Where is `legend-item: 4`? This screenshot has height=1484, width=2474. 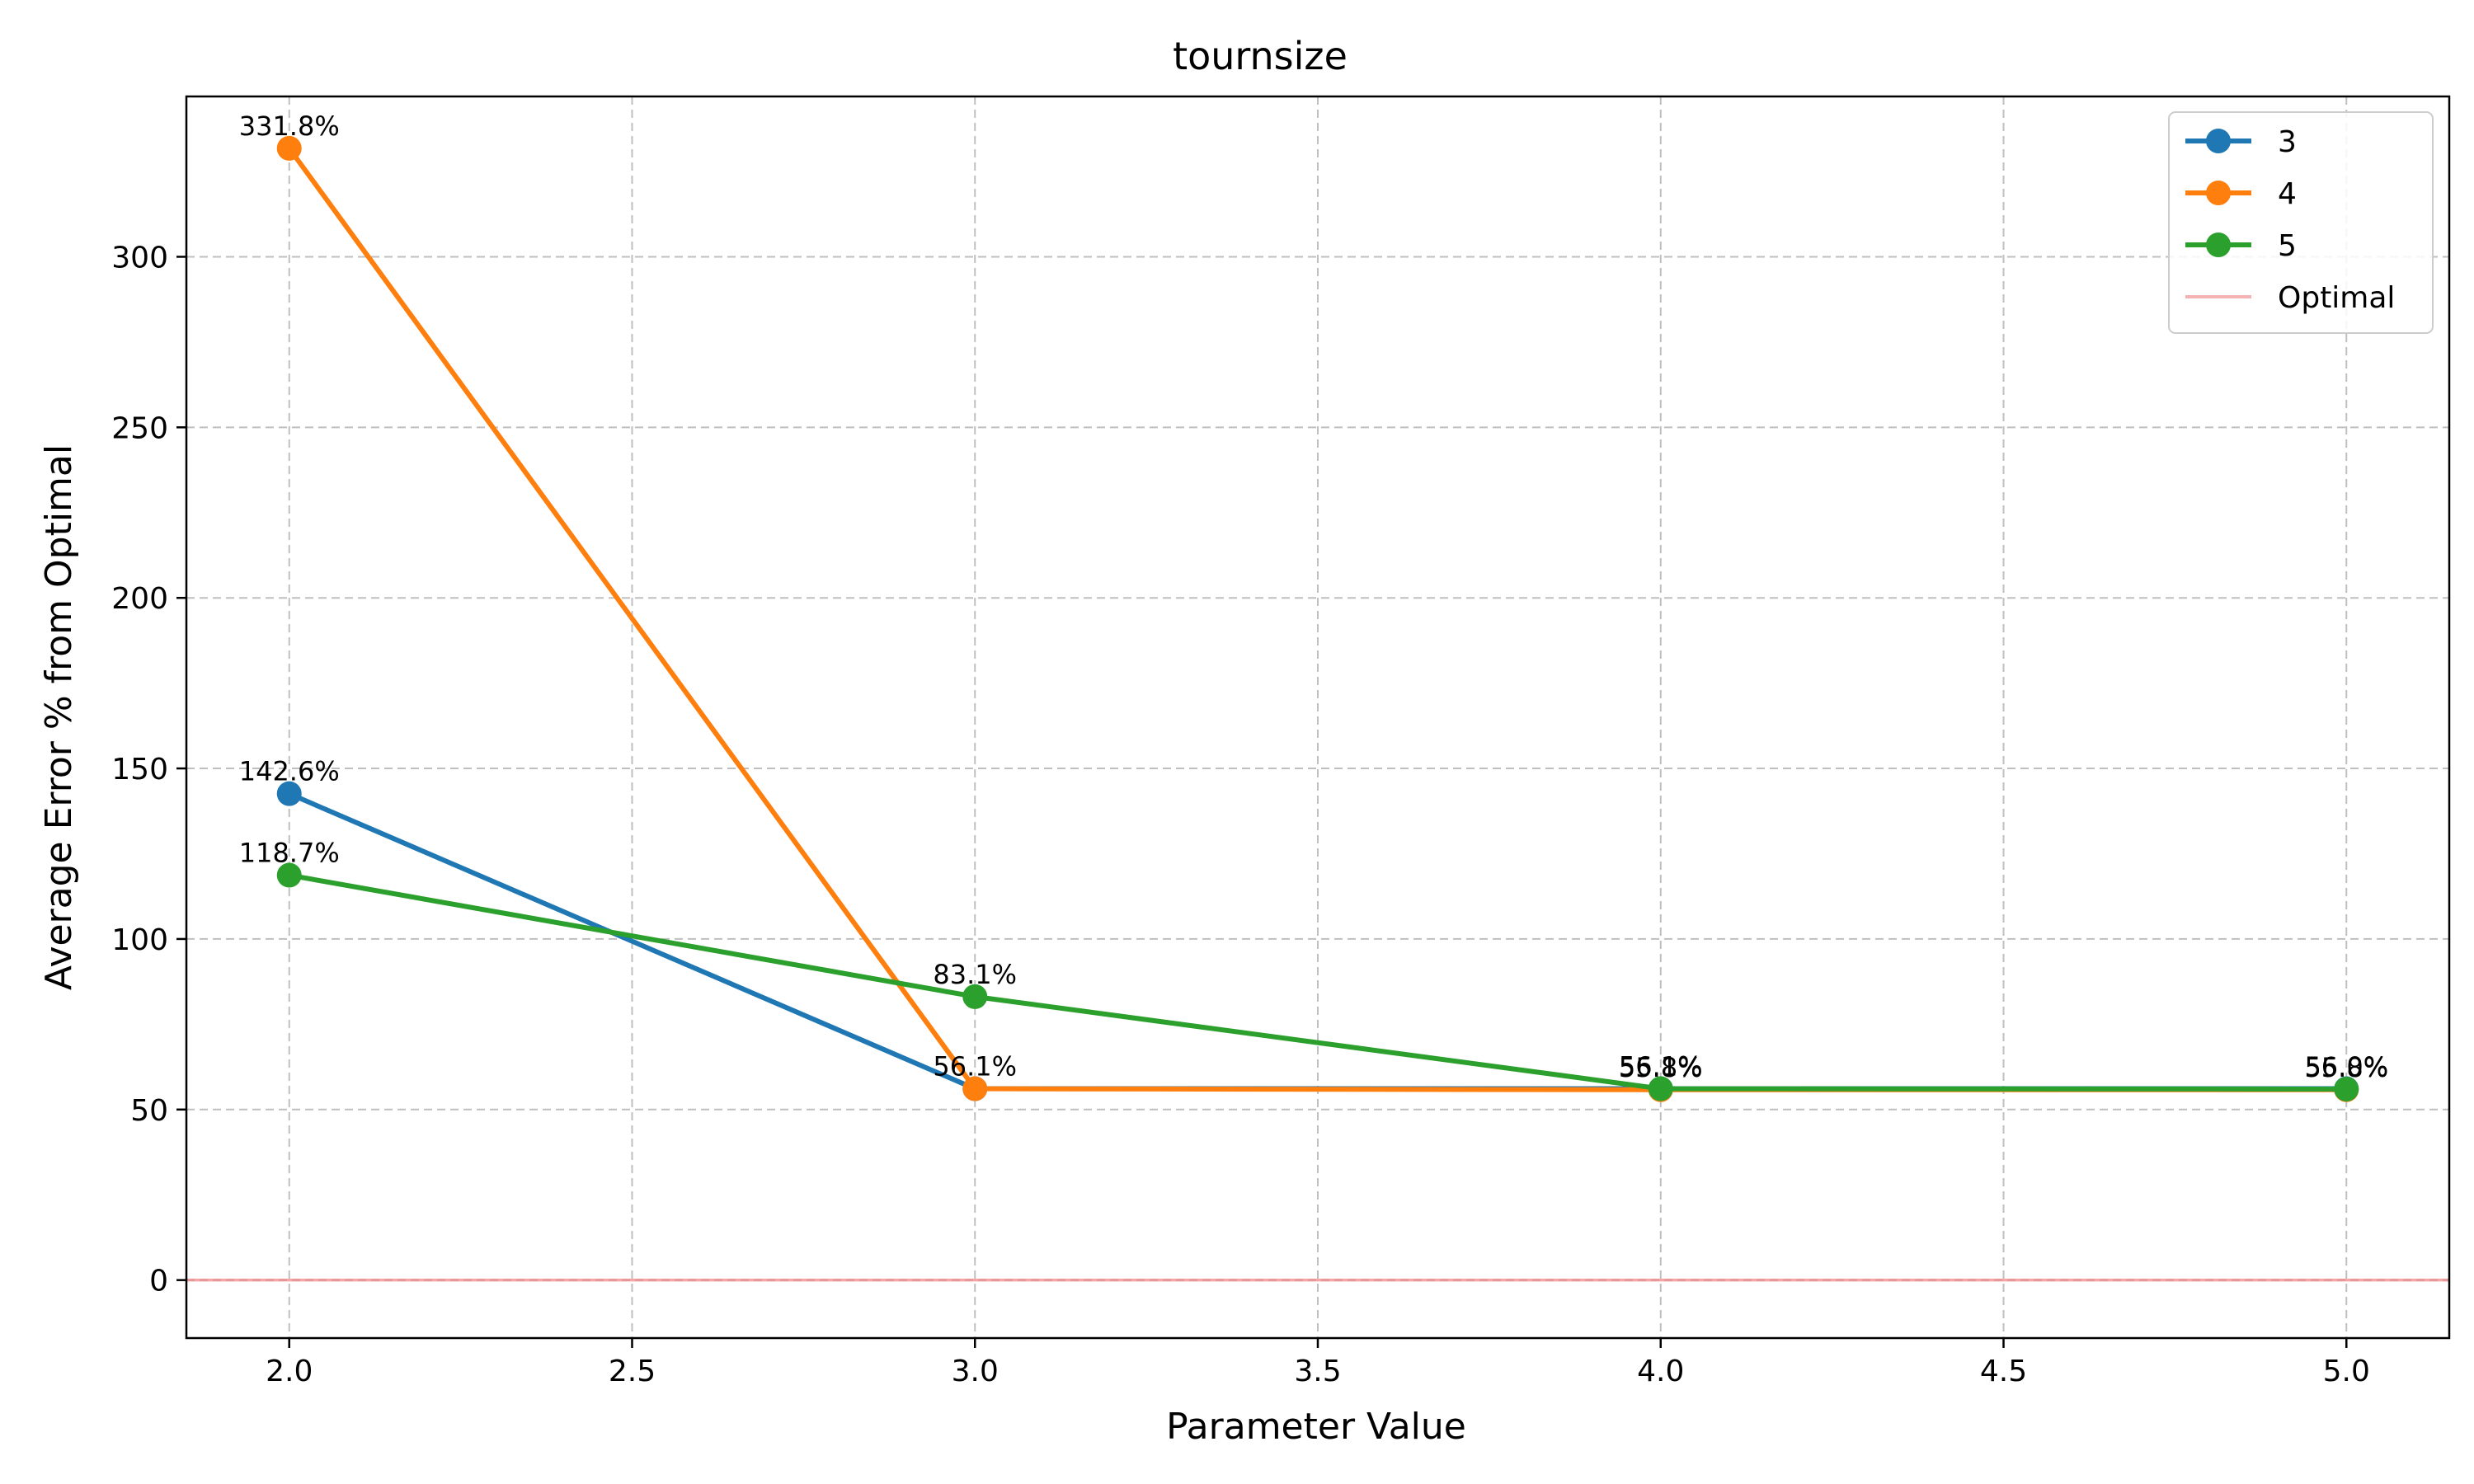
legend-item: 4 is located at coordinates (2241, 194).